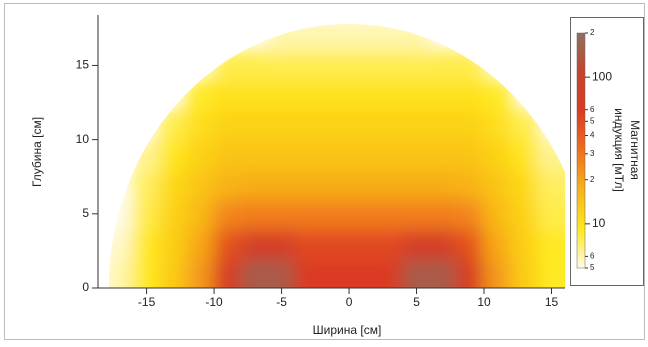  What do you see at coordinates (83, 139) in the screenshot?
I see `y-tick-label: 10` at bounding box center [83, 139].